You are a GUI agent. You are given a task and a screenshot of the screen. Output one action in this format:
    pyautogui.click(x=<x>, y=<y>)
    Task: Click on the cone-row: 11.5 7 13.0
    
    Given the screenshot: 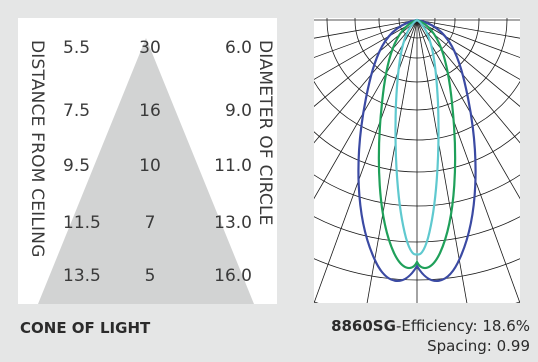 What is the action you would take?
    pyautogui.click(x=147, y=223)
    